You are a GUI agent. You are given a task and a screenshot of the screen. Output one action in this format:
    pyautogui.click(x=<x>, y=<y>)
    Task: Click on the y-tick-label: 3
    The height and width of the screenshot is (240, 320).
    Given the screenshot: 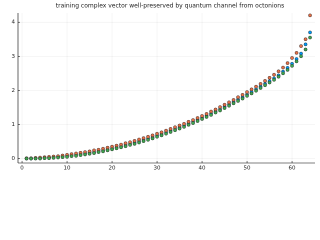 What is the action you would take?
    pyautogui.click(x=14, y=57)
    